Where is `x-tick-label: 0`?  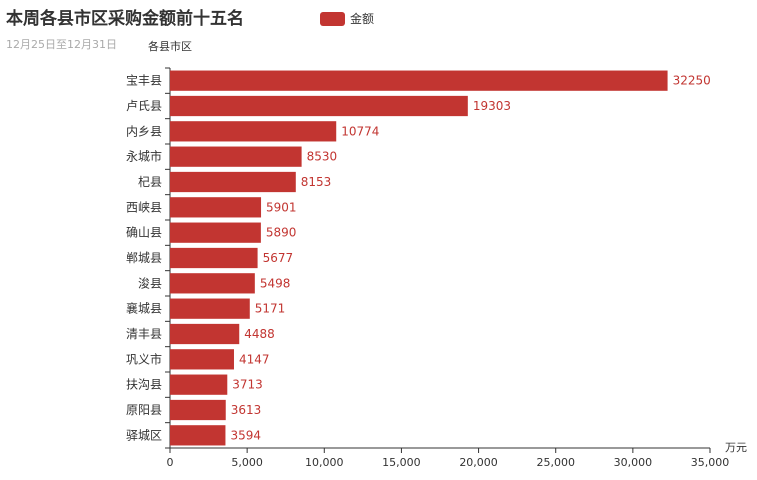 x-tick-label: 0 is located at coordinates (170, 462).